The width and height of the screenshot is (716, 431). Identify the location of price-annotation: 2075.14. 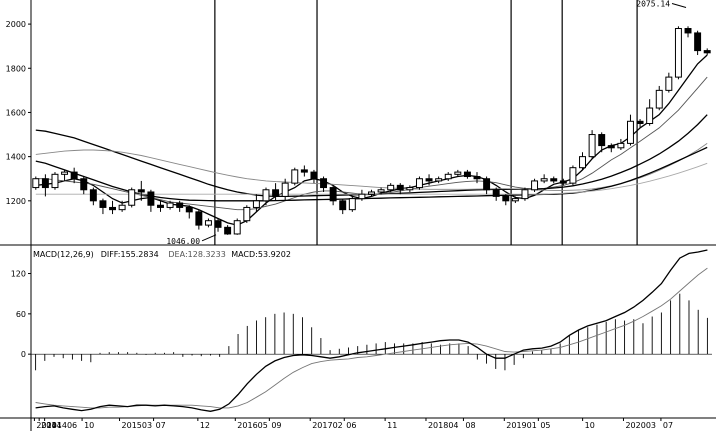
(653, 4).